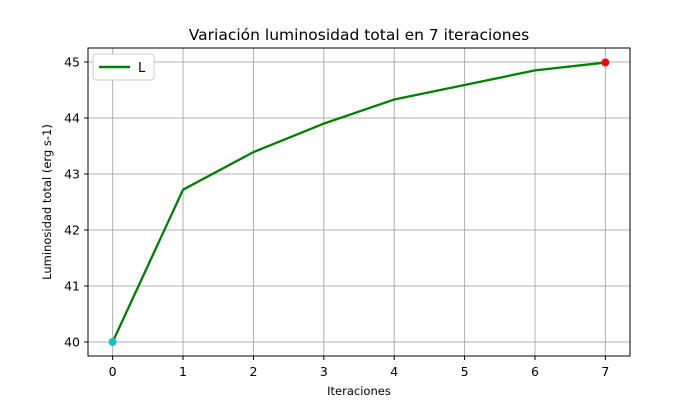 This screenshot has height=400, width=700. I want to click on y-tick-label: 42, so click(72, 230).